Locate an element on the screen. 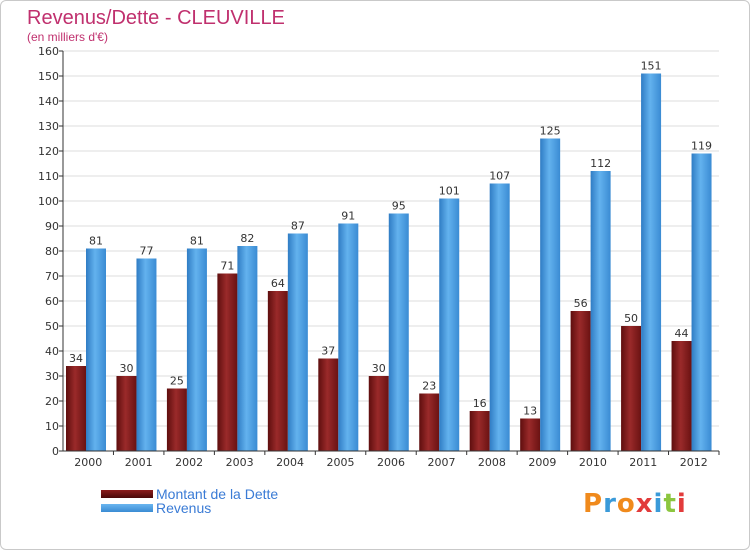 This screenshot has width=750, height=550. x-tick-label: 2007 is located at coordinates (441, 462).